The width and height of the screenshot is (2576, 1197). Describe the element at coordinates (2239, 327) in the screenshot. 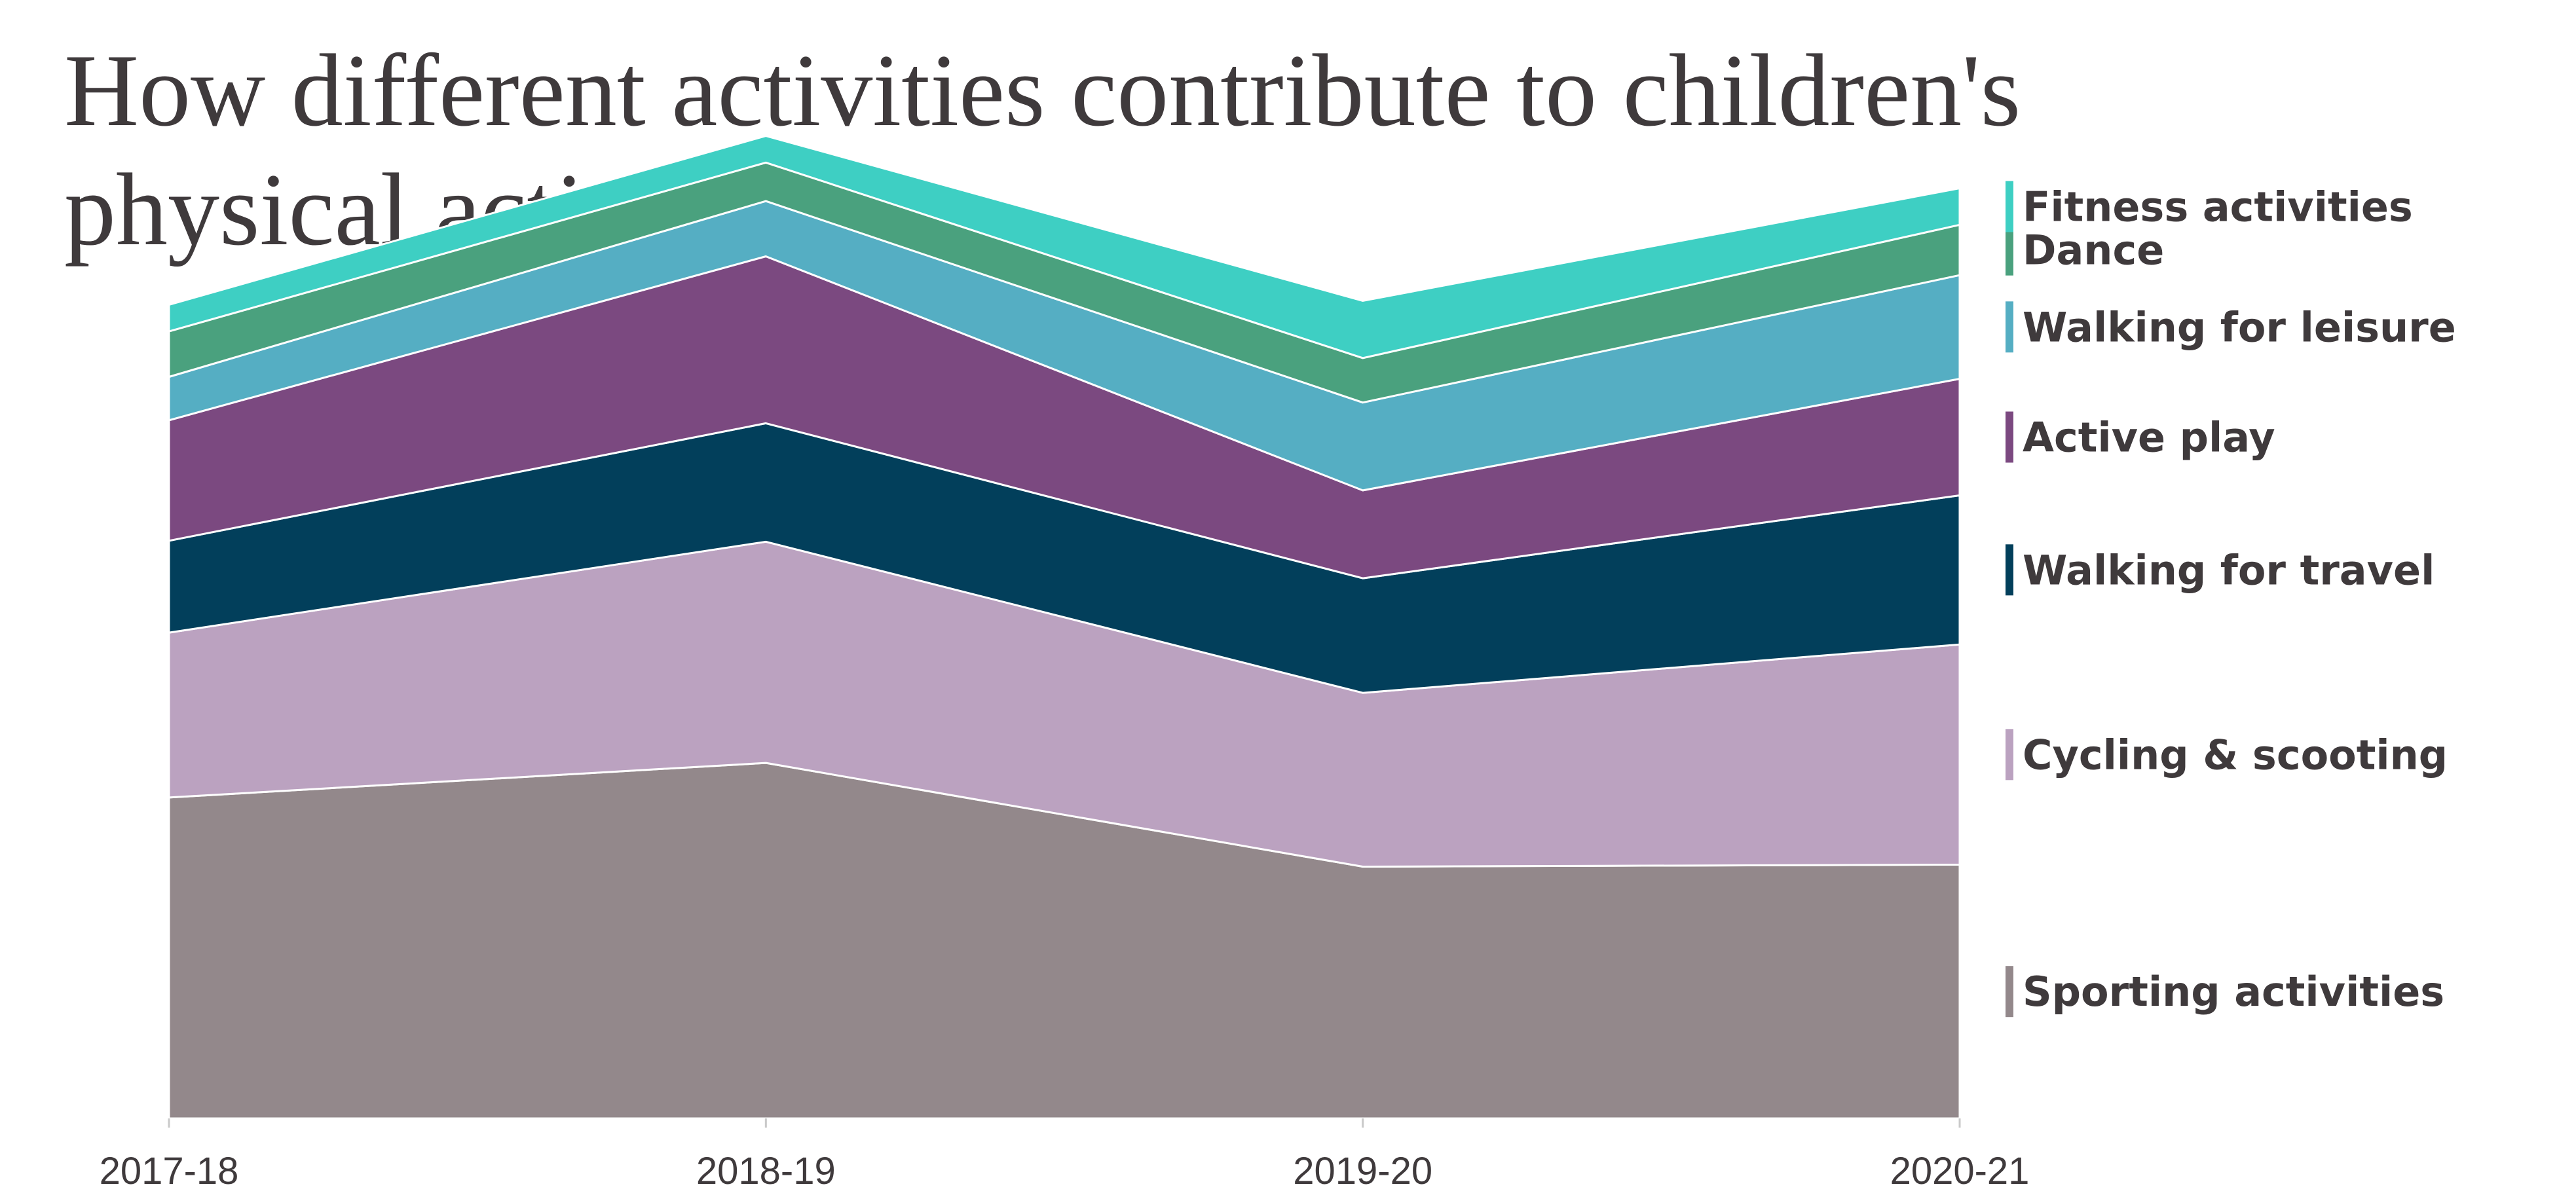

I see `legend-label-walking-for-leisure: Walking for leisure` at that location.